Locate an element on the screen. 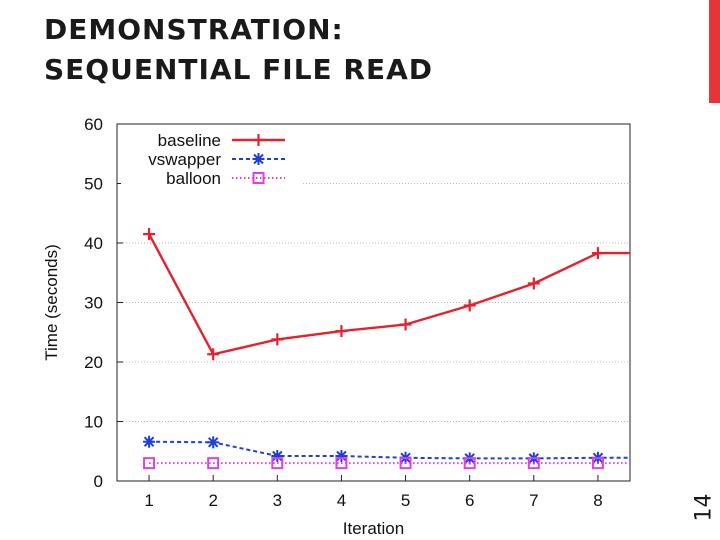  series-line-vswapper is located at coordinates (389, 450).